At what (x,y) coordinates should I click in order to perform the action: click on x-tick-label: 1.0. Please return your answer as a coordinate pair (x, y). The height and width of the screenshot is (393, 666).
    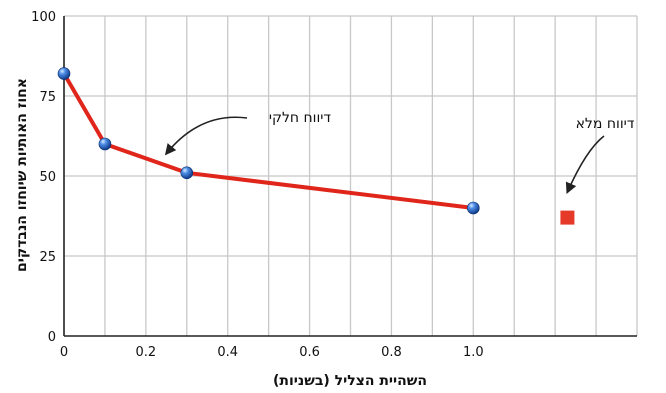
    Looking at the image, I should click on (473, 352).